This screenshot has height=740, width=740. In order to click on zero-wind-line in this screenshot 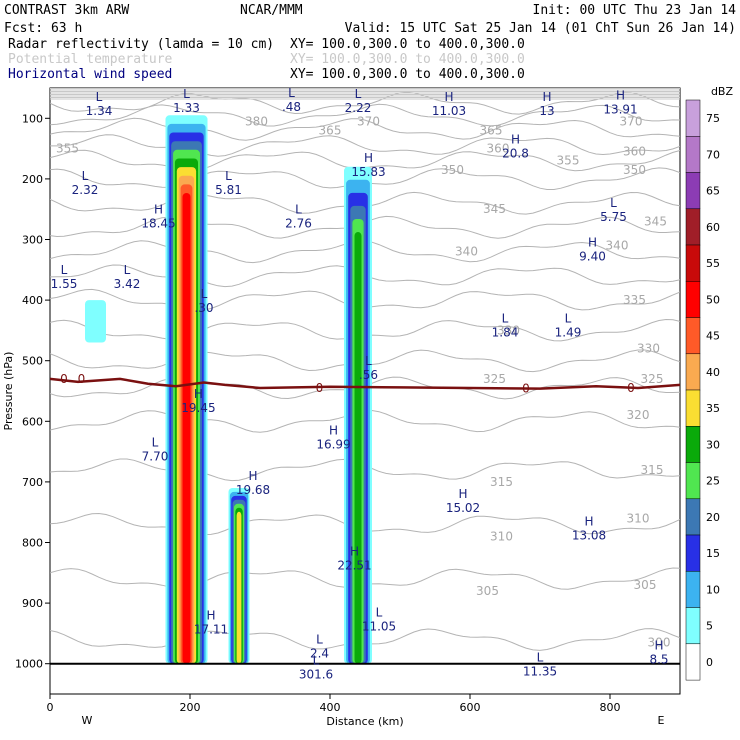, I will do `click(365, 383)`.